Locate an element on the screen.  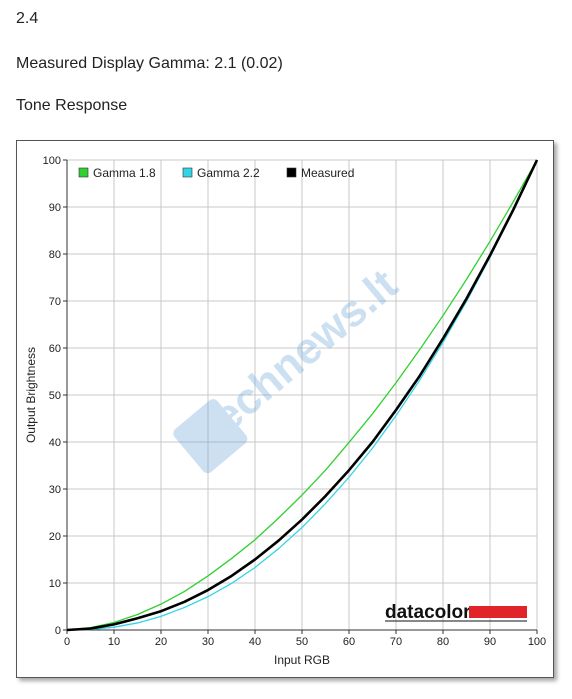
legend-label: Gamma 1.8 is located at coordinates (124, 173).